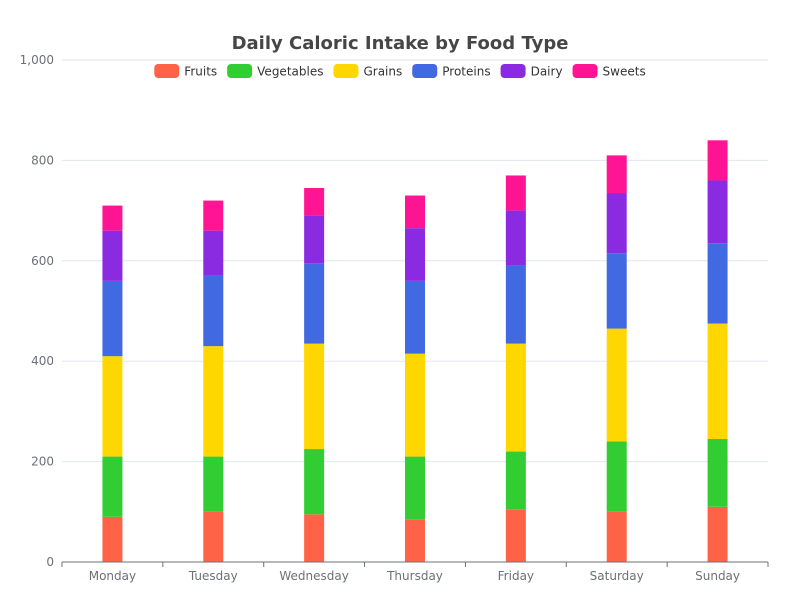 The width and height of the screenshot is (800, 600). What do you see at coordinates (112, 539) in the screenshot?
I see `bar-fruits-monday` at bounding box center [112, 539].